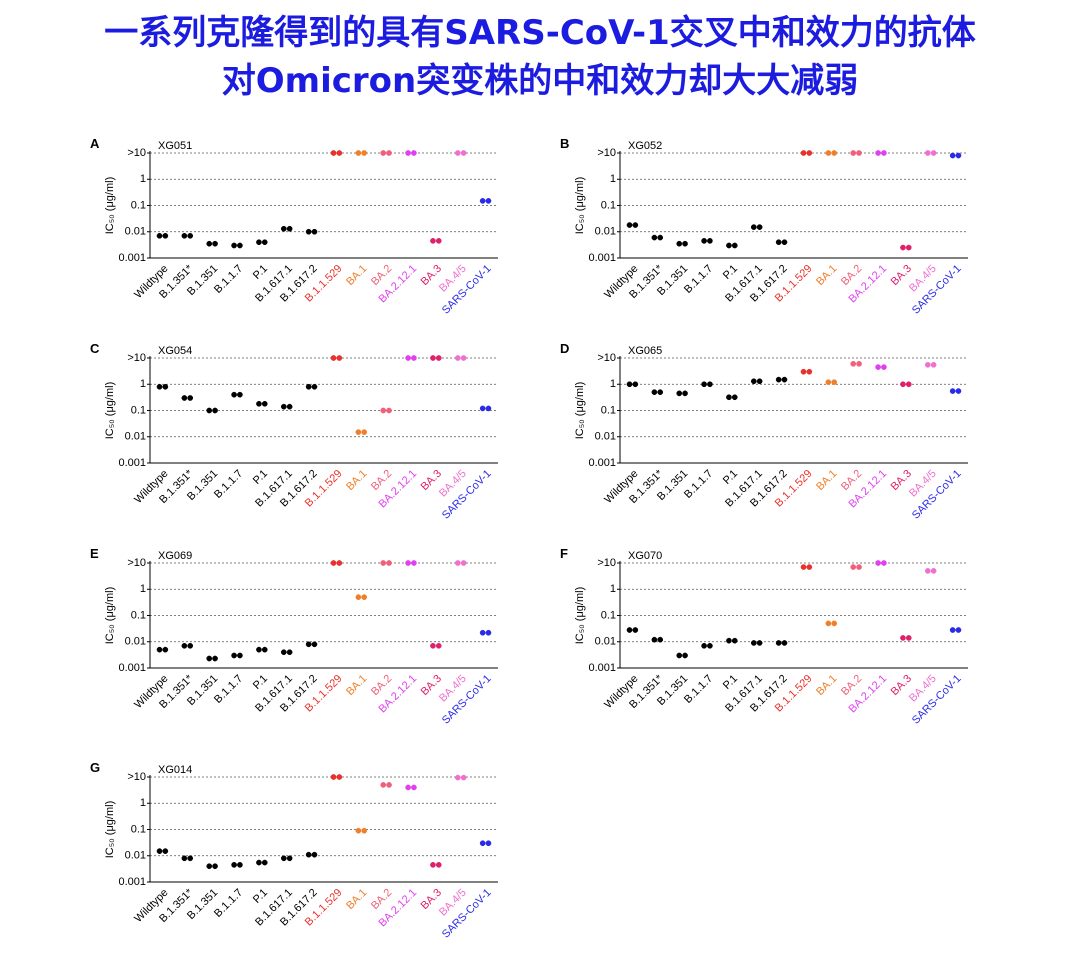 This screenshot has width=1080, height=965. Describe the element at coordinates (645, 146) in the screenshot. I see `panel-name: XG052` at that location.